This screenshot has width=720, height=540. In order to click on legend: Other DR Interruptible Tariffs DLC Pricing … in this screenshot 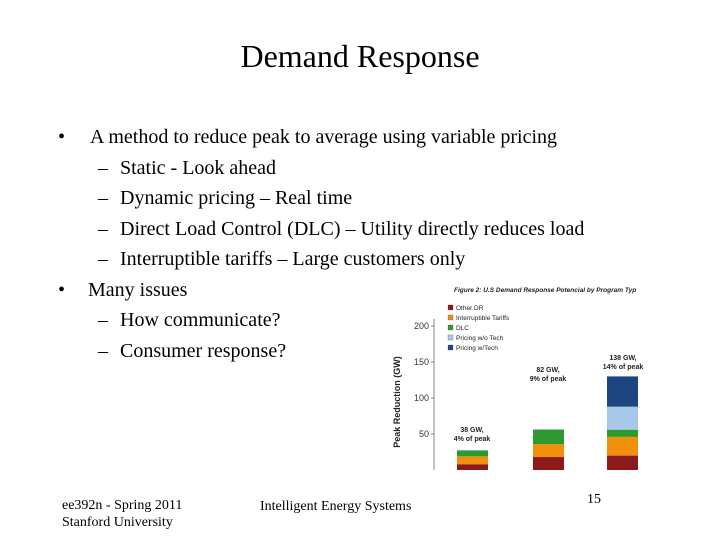, I will do `click(478, 328)`.